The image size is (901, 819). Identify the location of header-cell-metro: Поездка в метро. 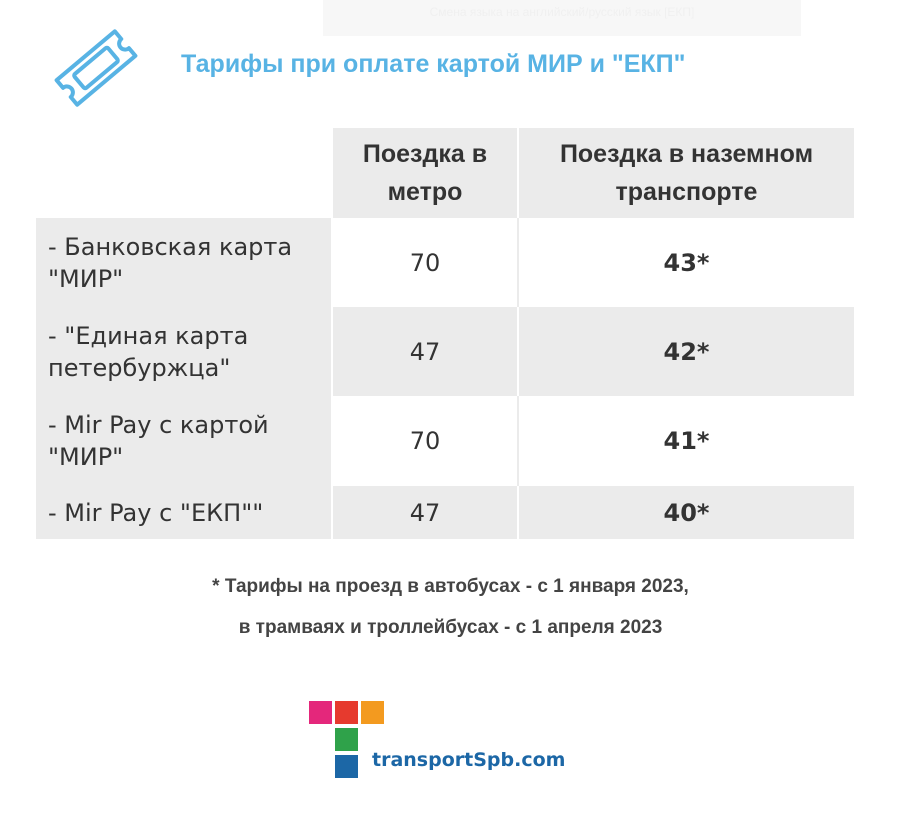
(426, 173).